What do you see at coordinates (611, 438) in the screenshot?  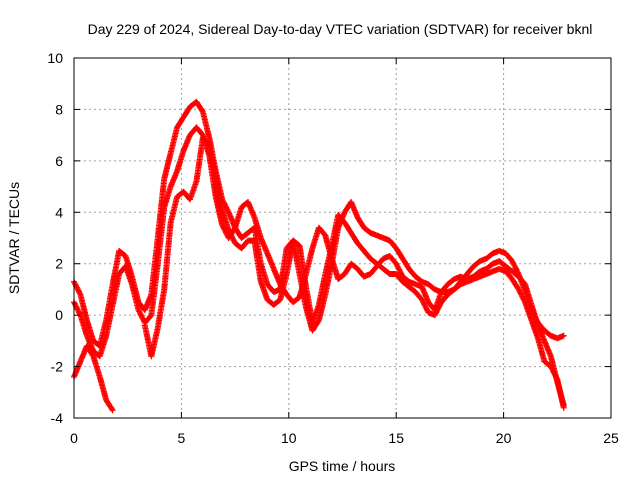 I see `x-tick-label: 25` at bounding box center [611, 438].